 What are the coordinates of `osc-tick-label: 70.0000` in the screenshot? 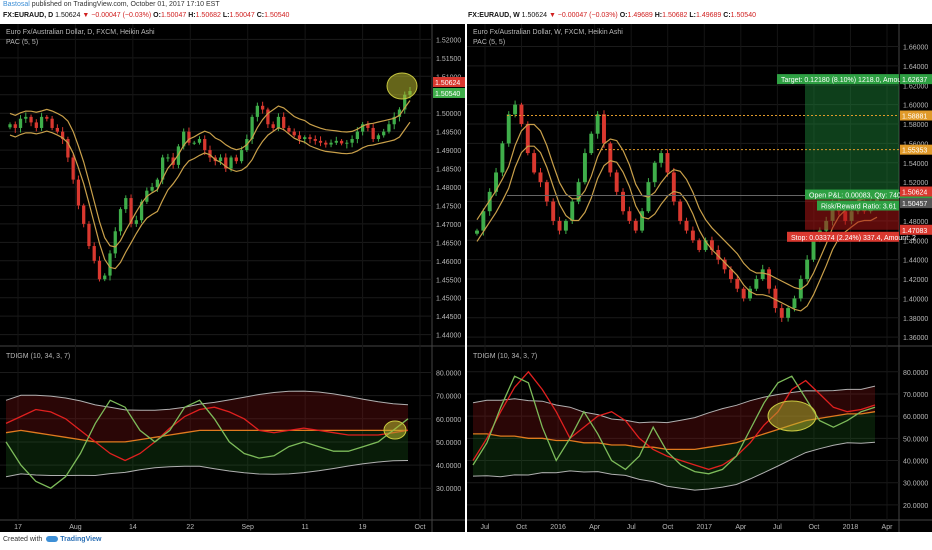 It's located at (915, 395).